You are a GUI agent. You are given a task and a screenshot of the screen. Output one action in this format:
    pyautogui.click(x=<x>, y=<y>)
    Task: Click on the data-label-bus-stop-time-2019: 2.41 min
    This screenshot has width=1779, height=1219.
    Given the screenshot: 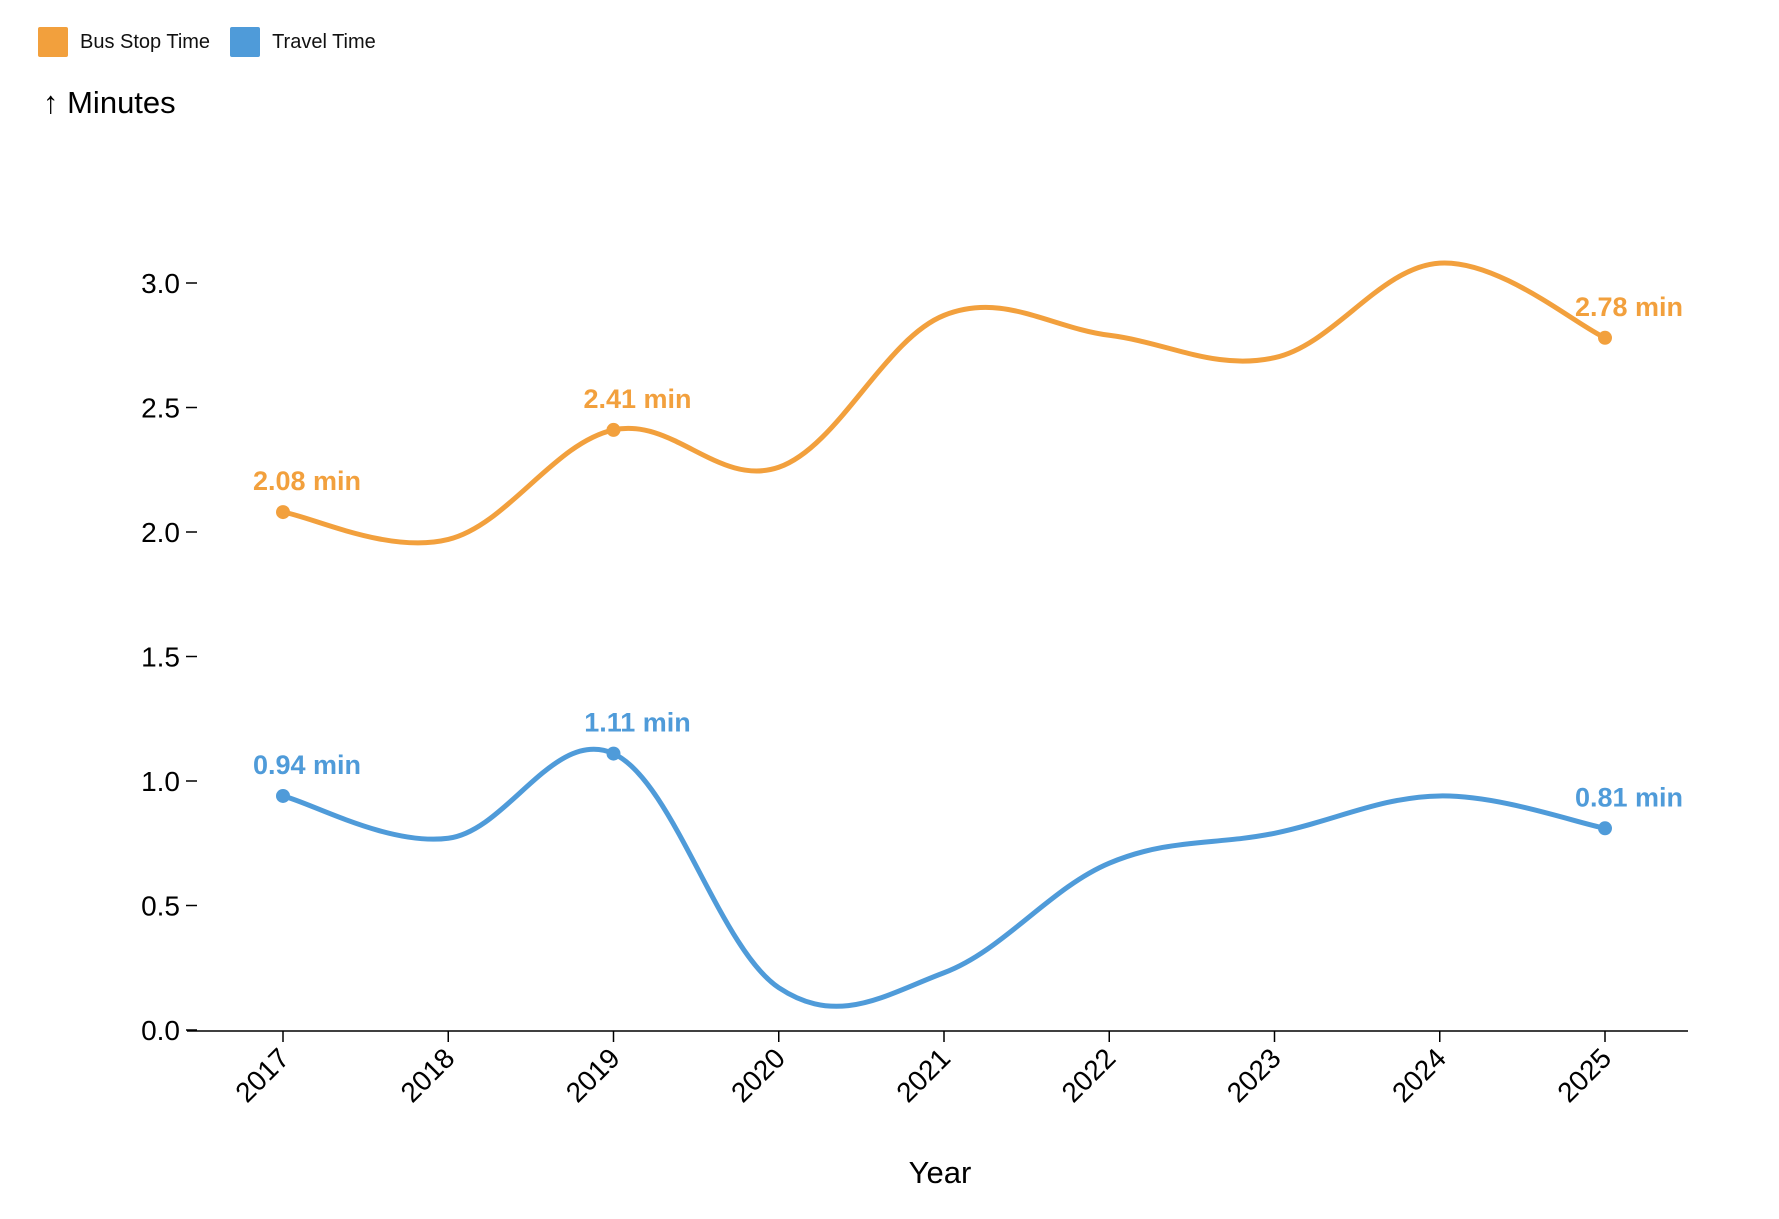 What is the action you would take?
    pyautogui.click(x=637, y=399)
    